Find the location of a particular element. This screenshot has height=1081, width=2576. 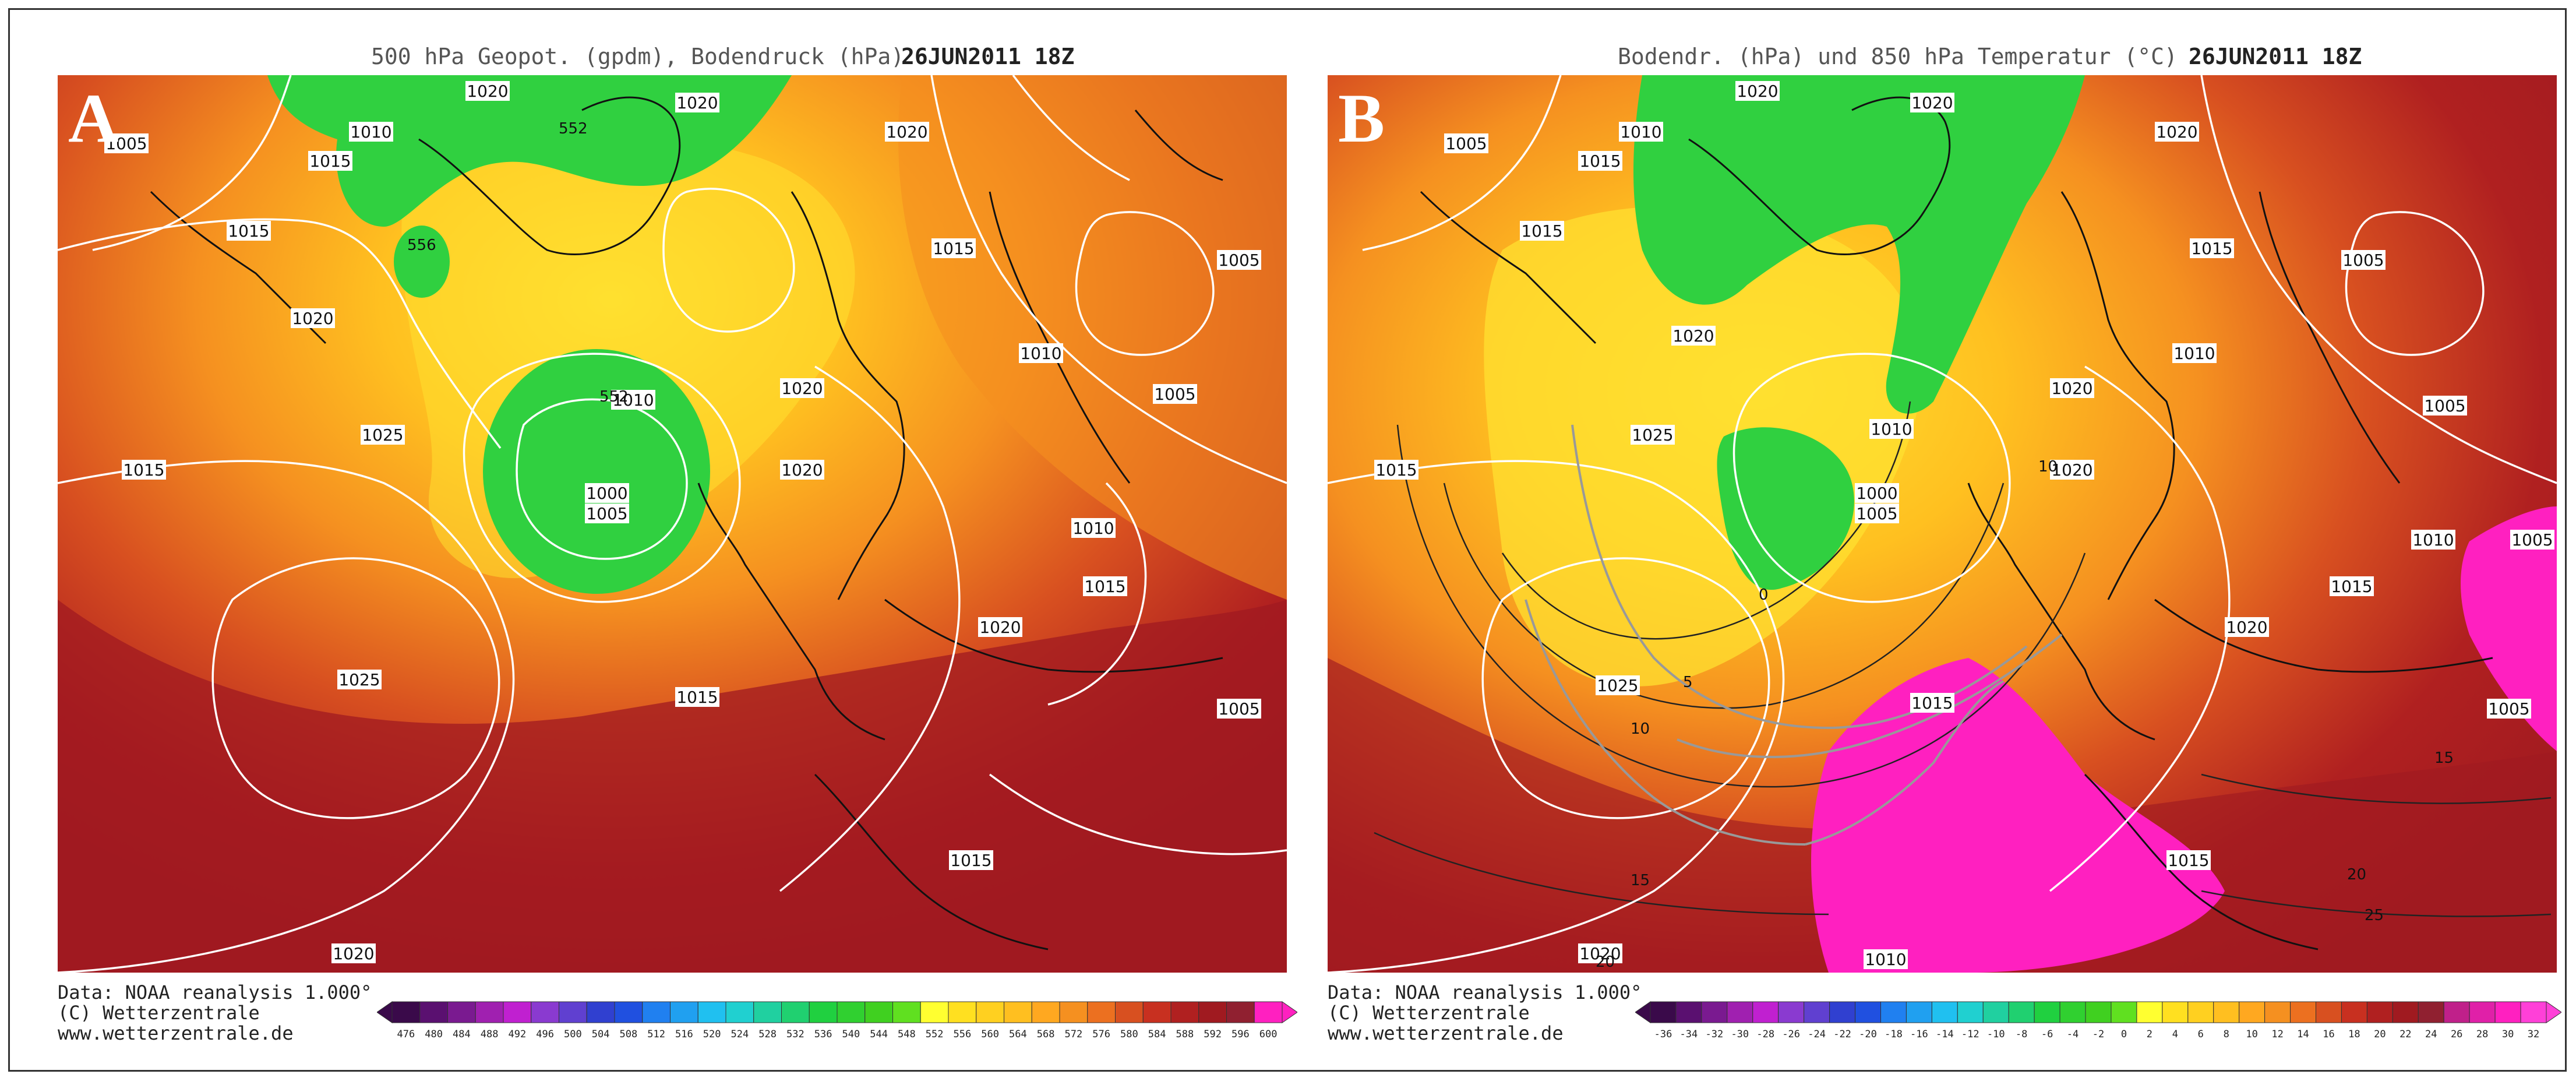

credit-copyright: (C) Wetterzentrale is located at coordinates (159, 1013).